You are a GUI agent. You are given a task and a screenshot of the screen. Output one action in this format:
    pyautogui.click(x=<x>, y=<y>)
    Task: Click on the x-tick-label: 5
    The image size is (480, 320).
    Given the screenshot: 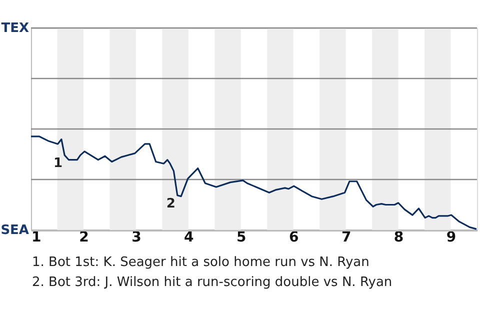 What is the action you would take?
    pyautogui.click(x=241, y=238)
    